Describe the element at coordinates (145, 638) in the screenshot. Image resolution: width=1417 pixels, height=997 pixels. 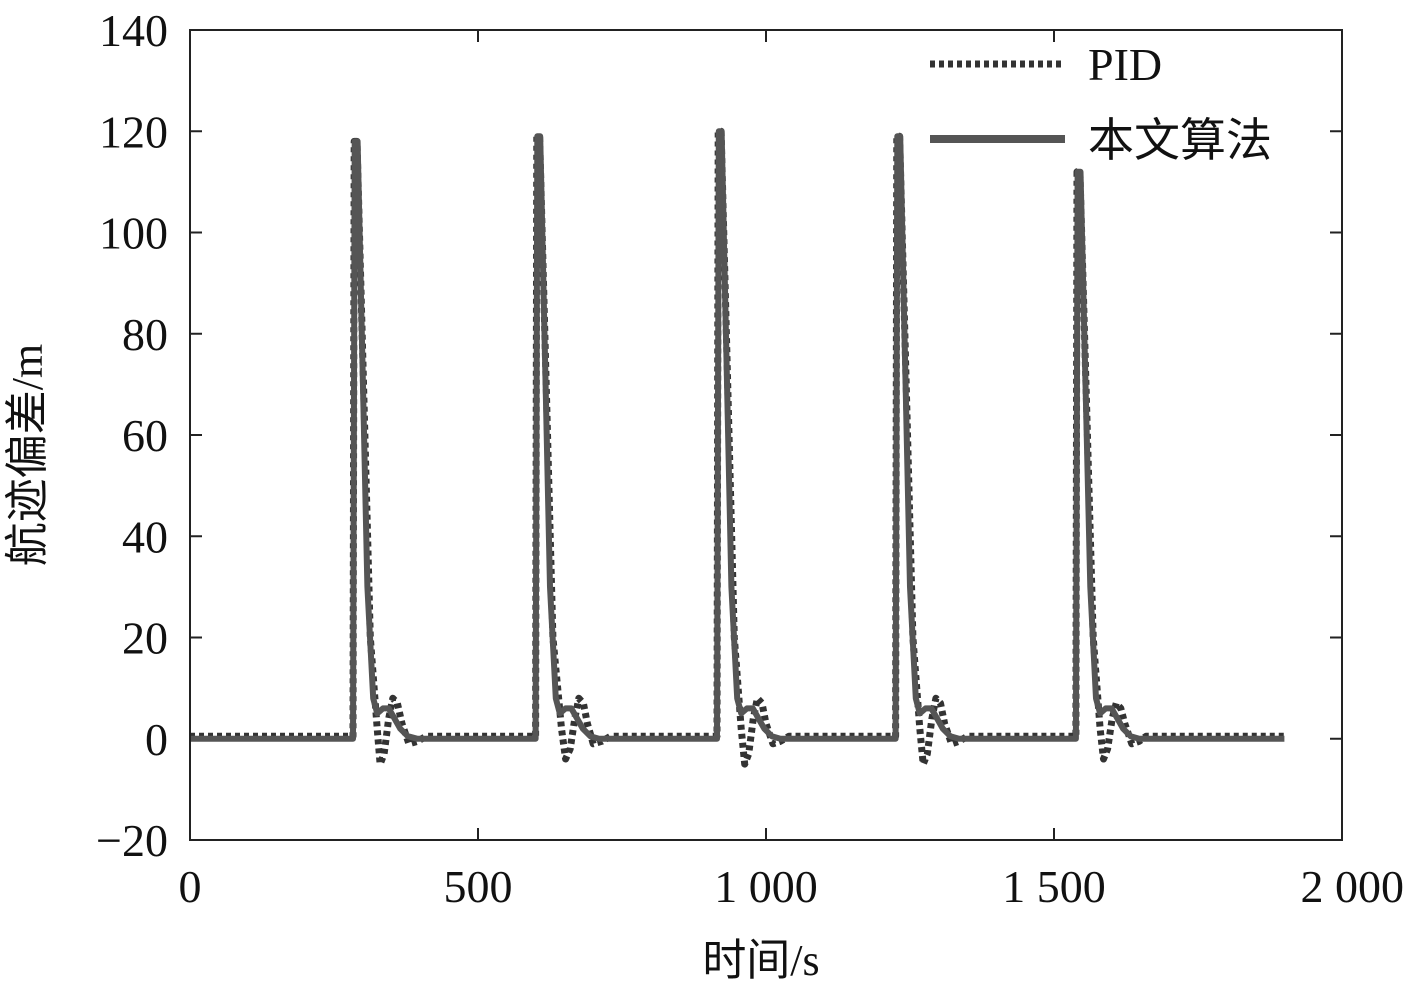
I see `y-tick-label: 20` at that location.